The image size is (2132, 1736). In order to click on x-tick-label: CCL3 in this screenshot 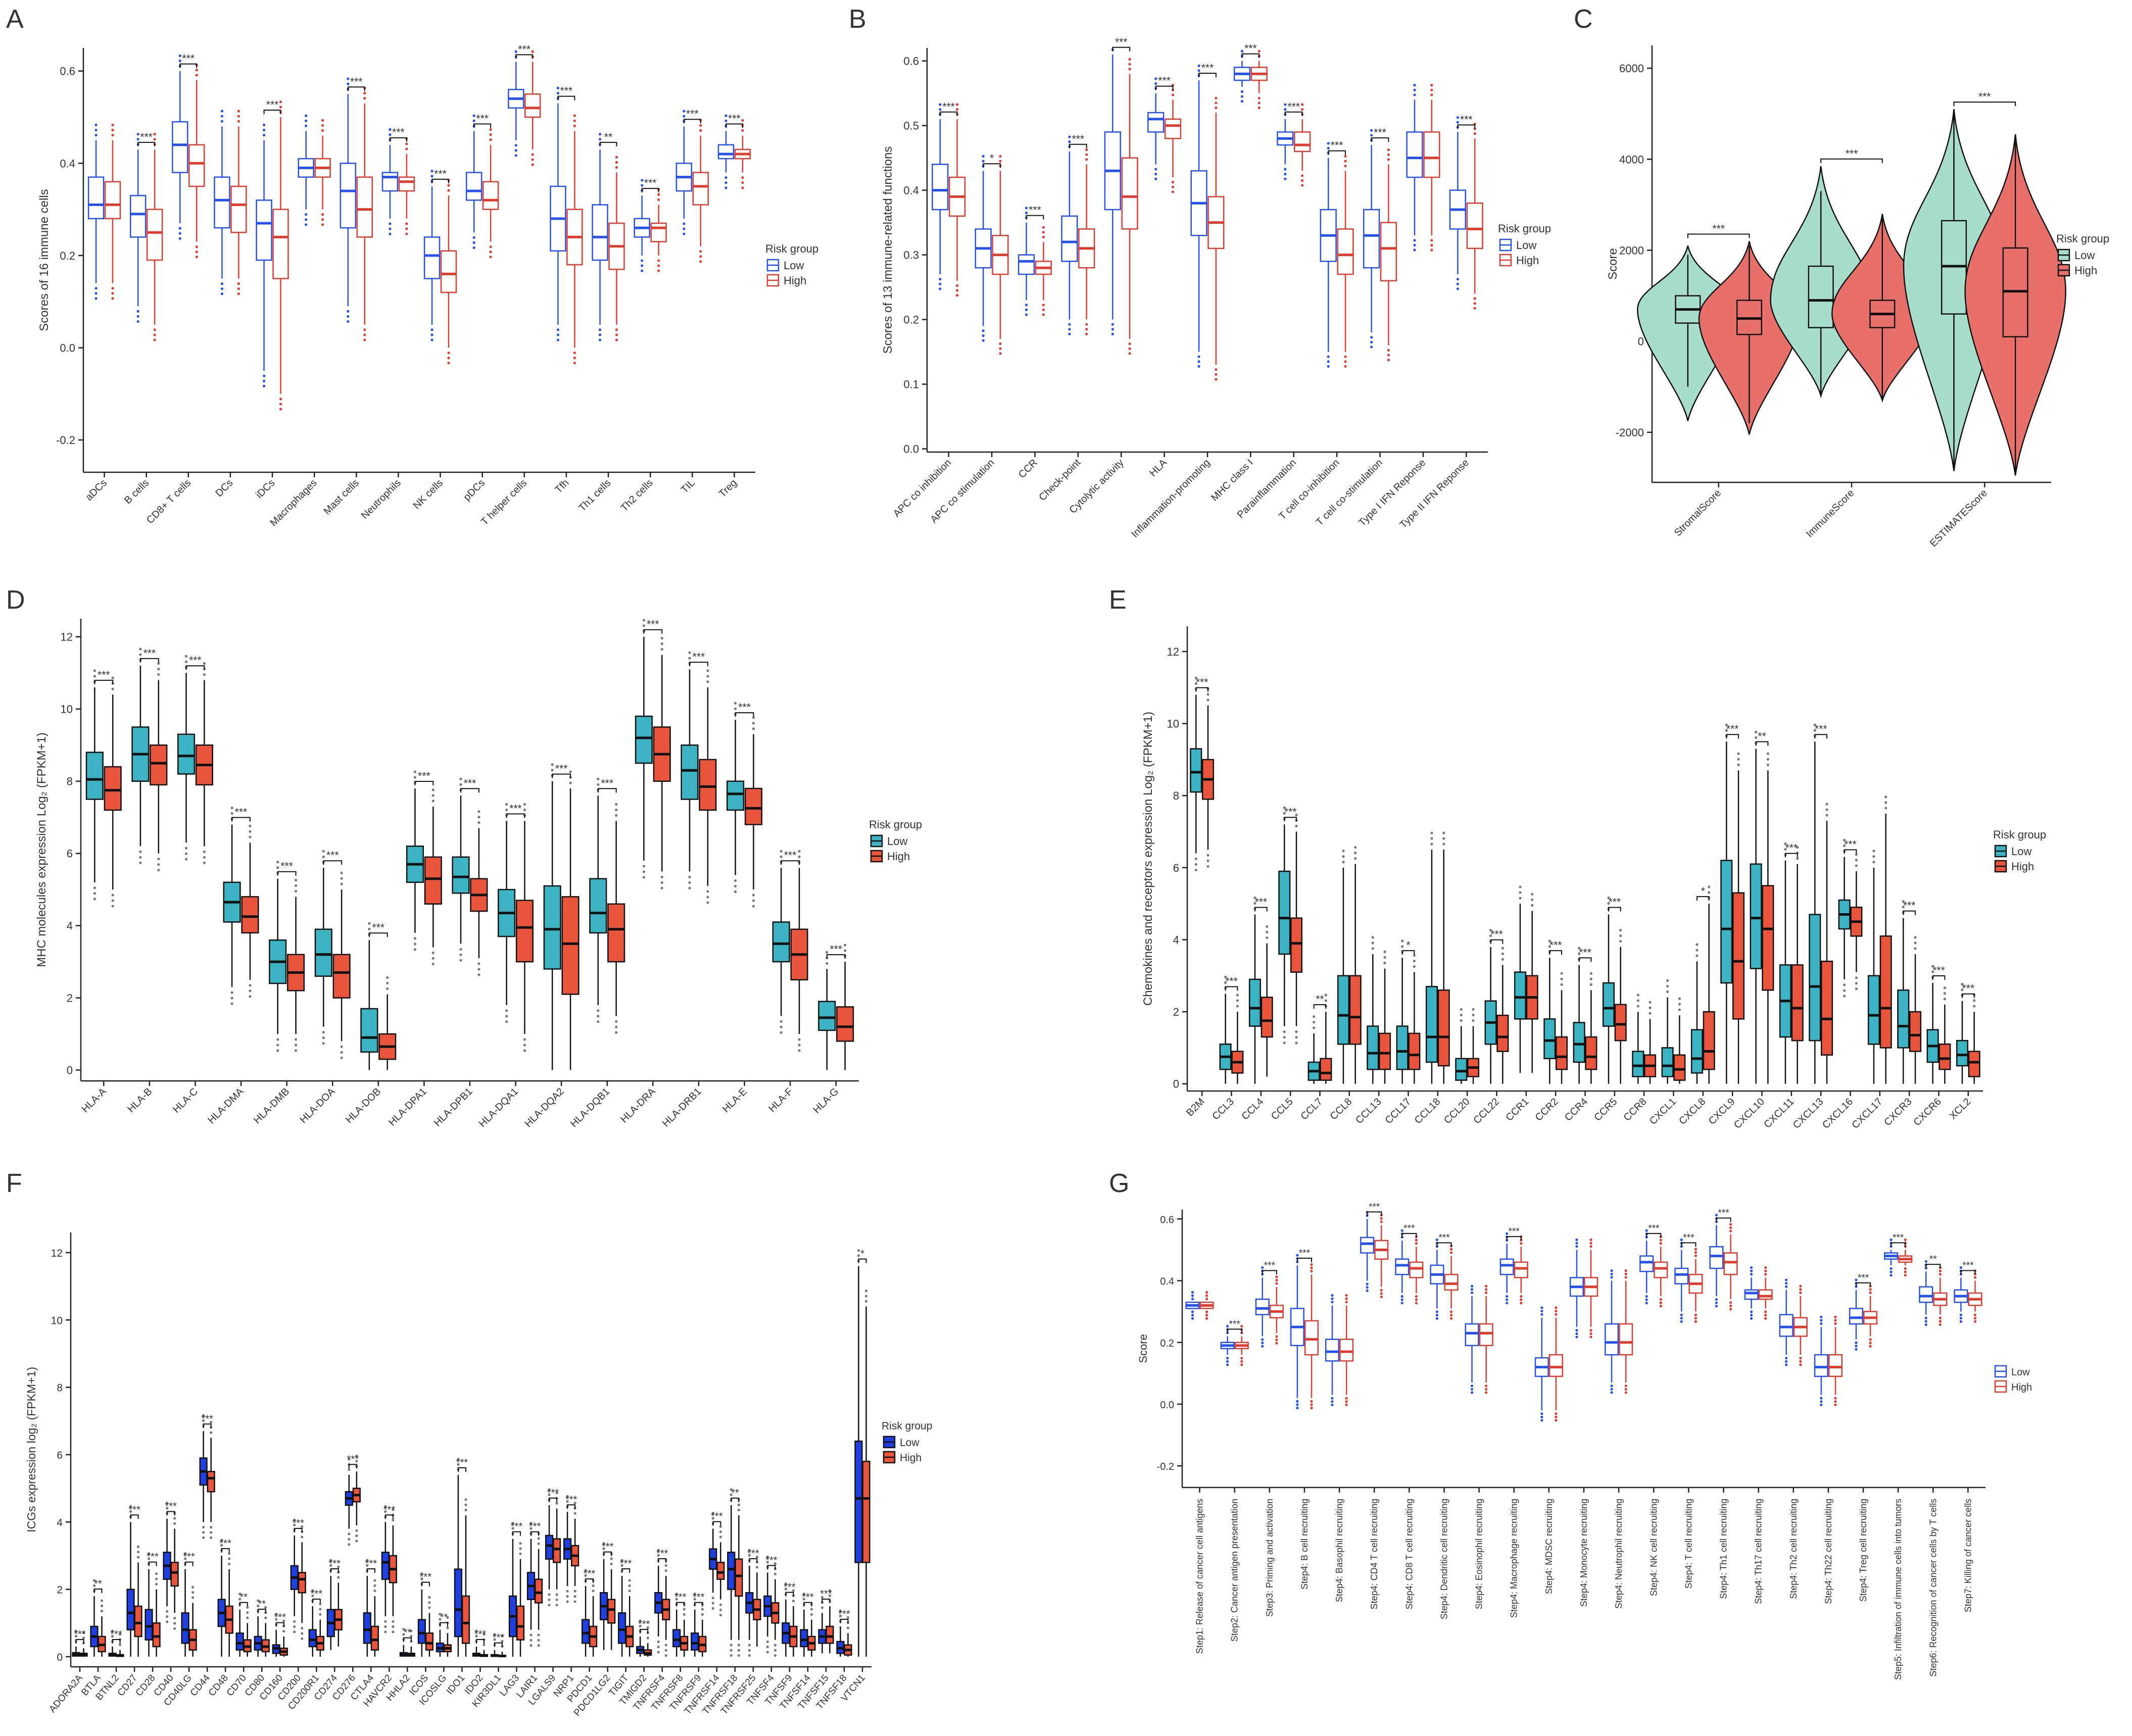, I will do `click(1223, 1109)`.